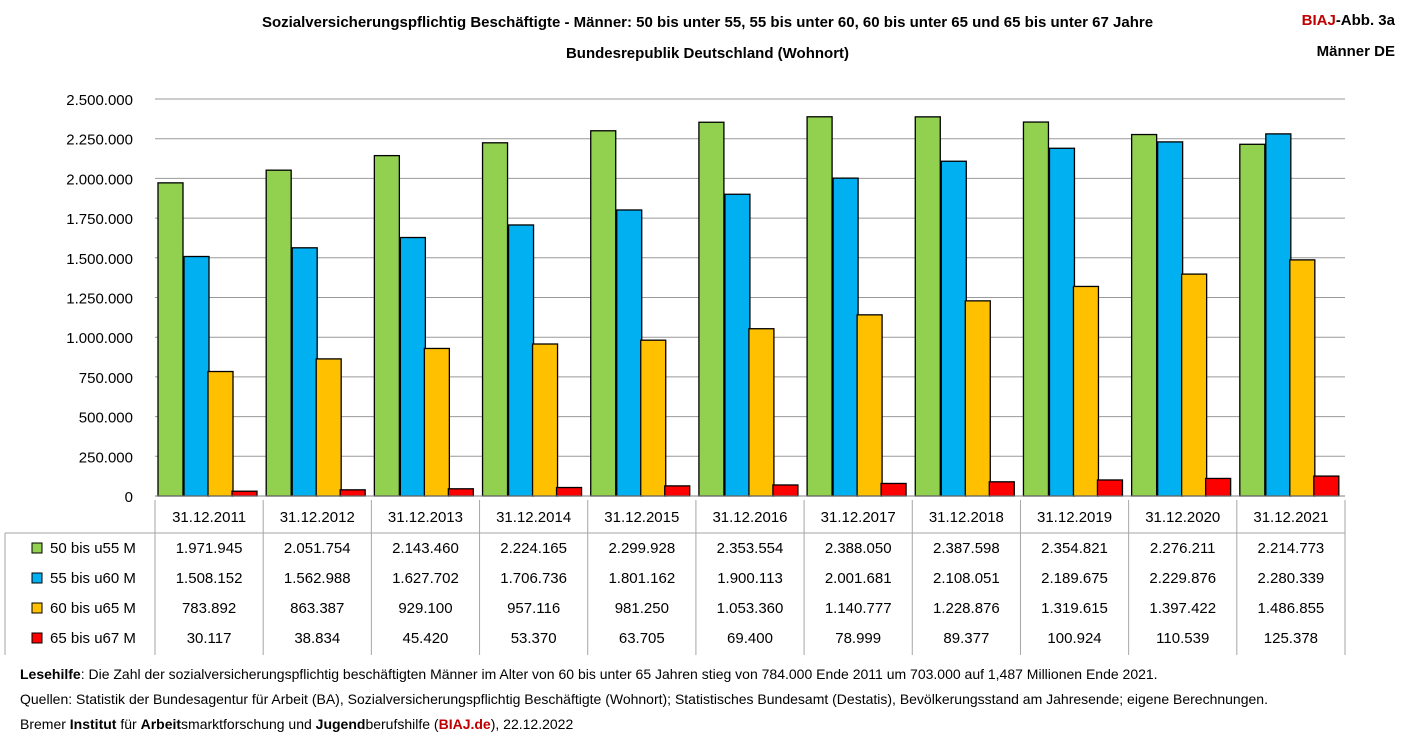 Image resolution: width=1405 pixels, height=743 pixels. What do you see at coordinates (1074, 517) in the screenshot?
I see `x-tick-label: 31.12.2019` at bounding box center [1074, 517].